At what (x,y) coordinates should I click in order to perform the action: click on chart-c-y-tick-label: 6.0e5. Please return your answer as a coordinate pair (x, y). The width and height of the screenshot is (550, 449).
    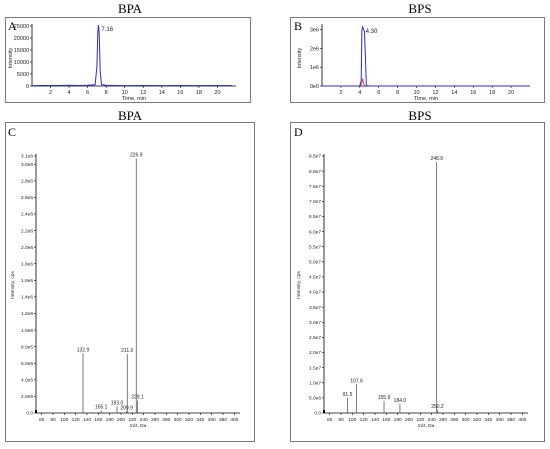
    Looking at the image, I should click on (27, 364).